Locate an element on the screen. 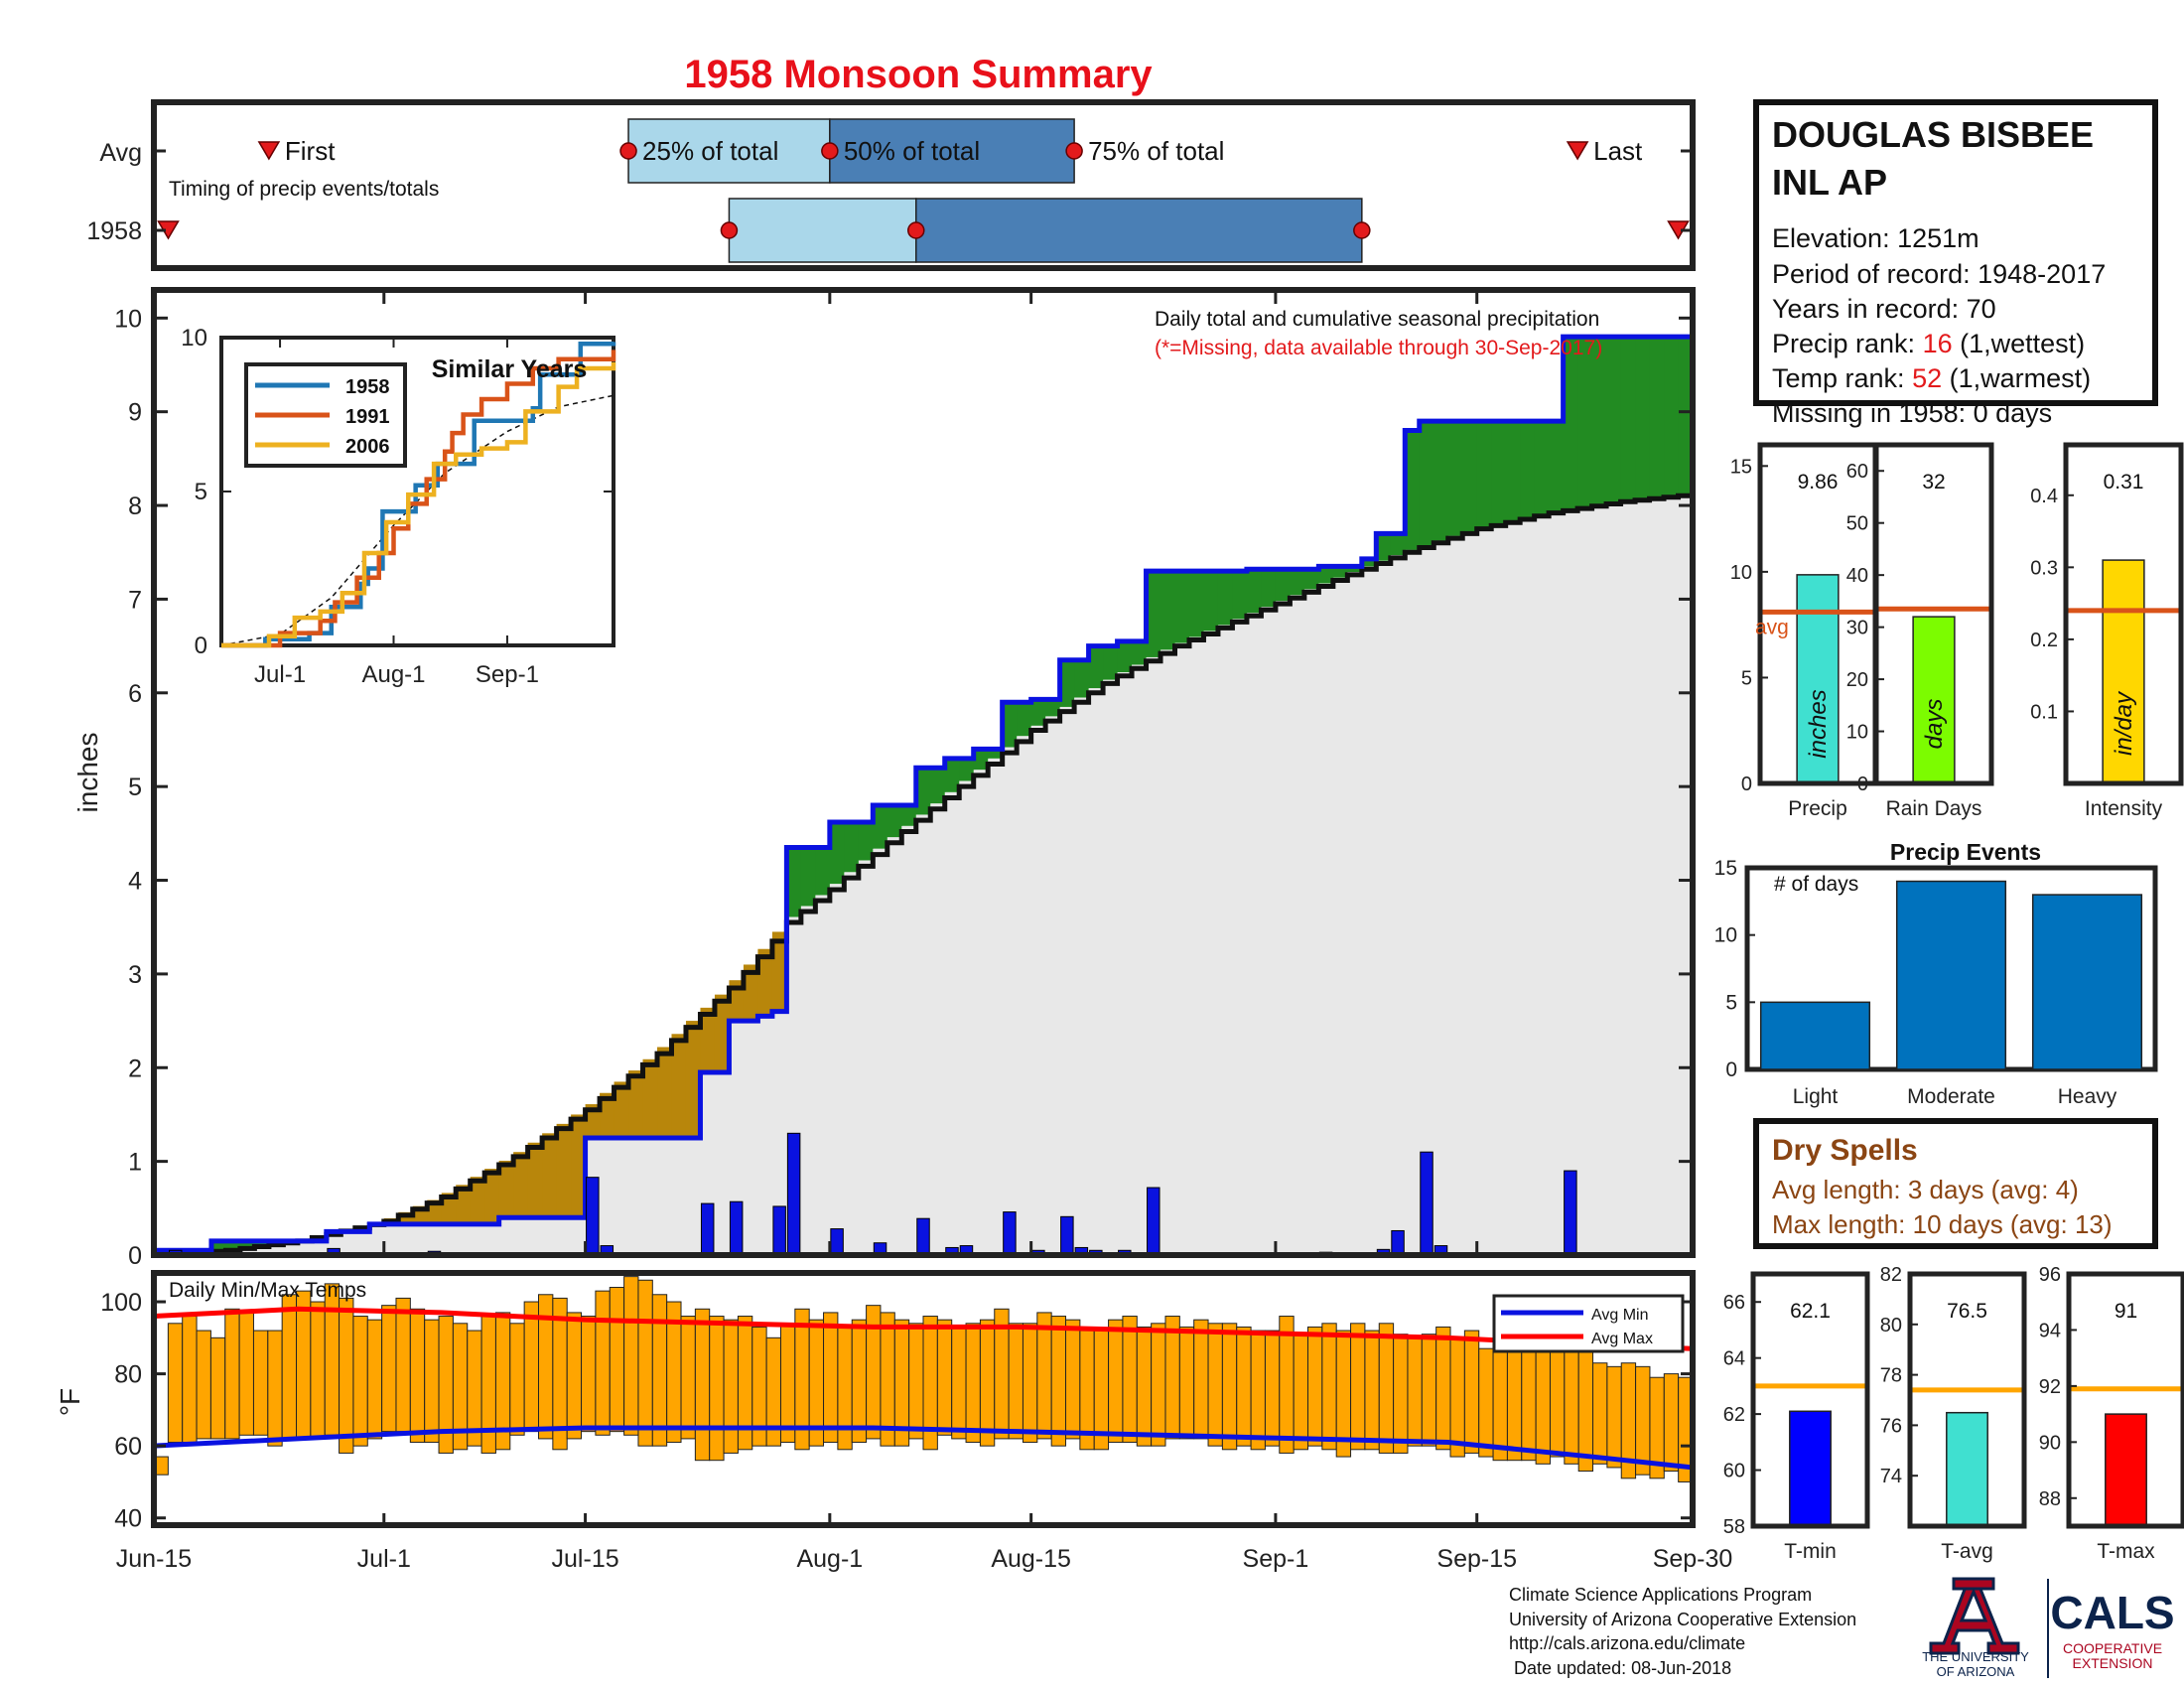 The width and height of the screenshot is (2184, 1688). stat-panel-frame is located at coordinates (1933, 614).